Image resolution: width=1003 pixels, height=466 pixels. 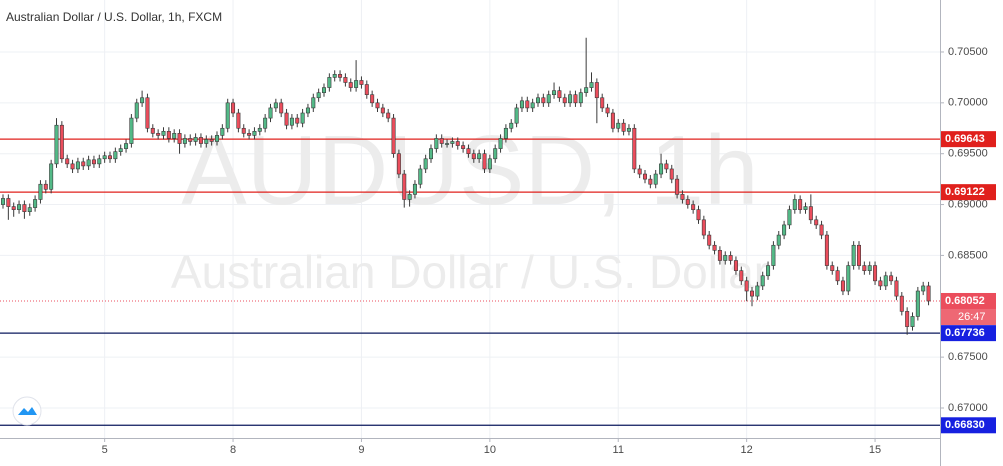 I want to click on x-tick-label: 12, so click(x=747, y=450).